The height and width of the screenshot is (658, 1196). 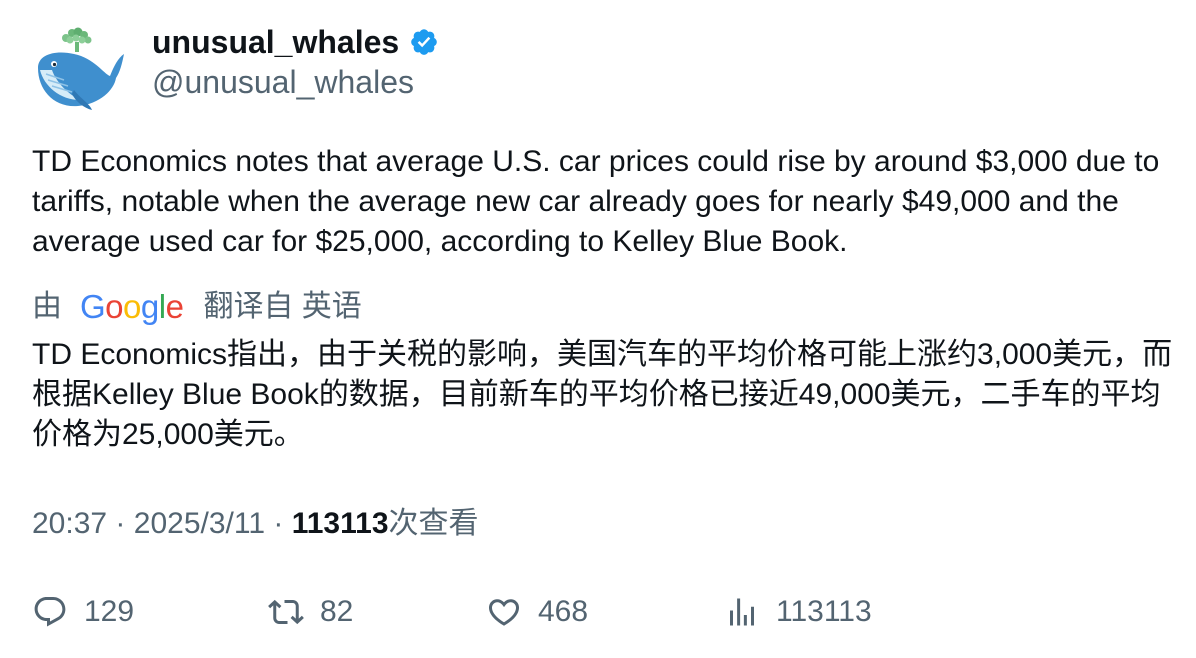 What do you see at coordinates (50, 612) in the screenshot?
I see `reply-icon` at bounding box center [50, 612].